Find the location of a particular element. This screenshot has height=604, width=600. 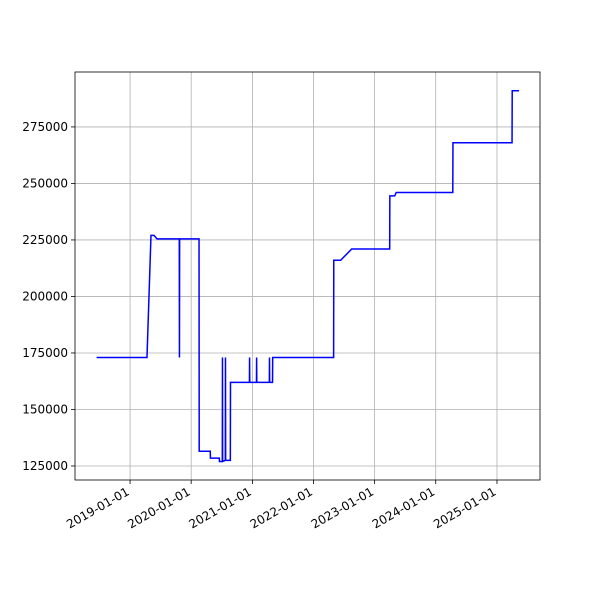

y-tick-label: 225000 is located at coordinates (45, 240).